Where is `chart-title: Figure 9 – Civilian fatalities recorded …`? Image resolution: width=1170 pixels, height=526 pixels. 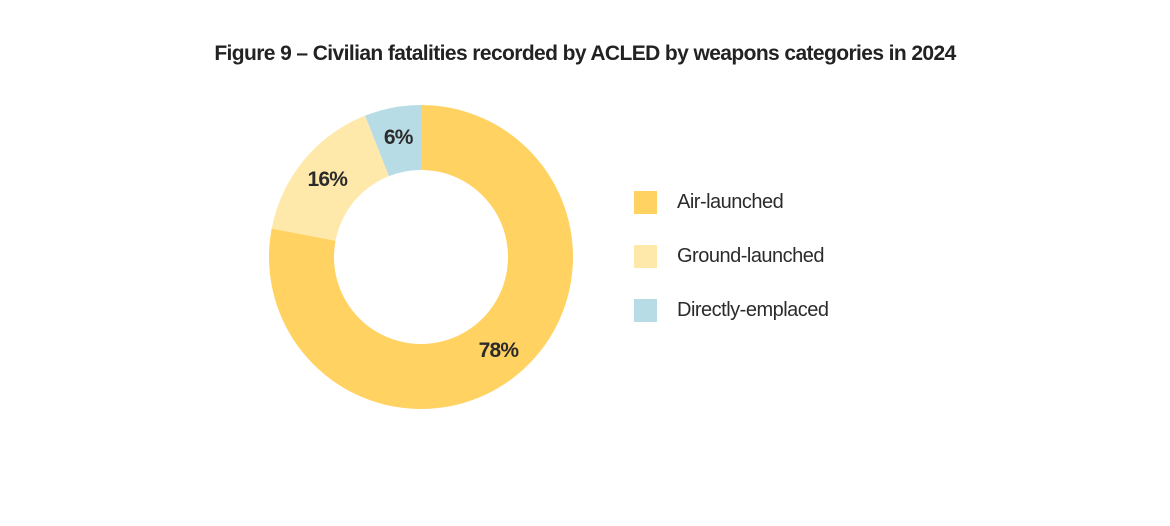
chart-title: Figure 9 – Civilian fatalities recorded … is located at coordinates (585, 53).